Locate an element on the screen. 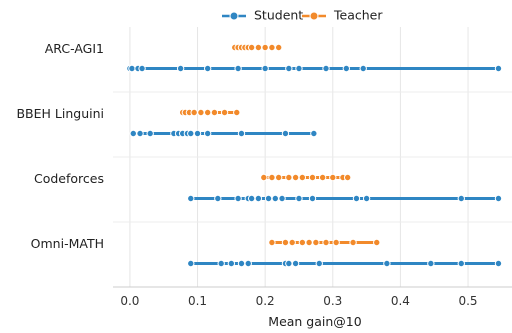  x-tick-label: 0.0 is located at coordinates (129, 301).